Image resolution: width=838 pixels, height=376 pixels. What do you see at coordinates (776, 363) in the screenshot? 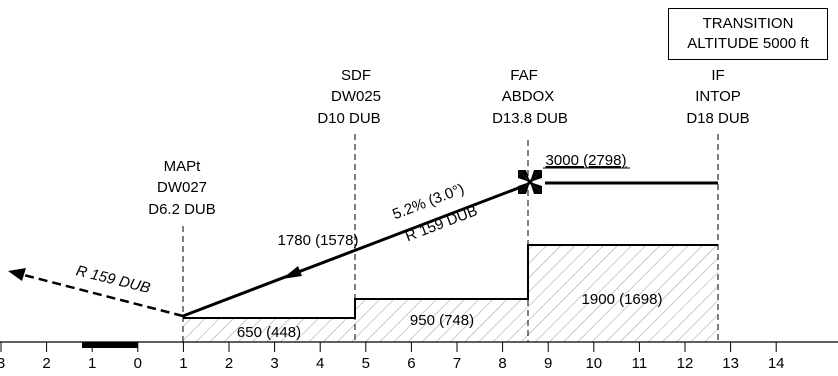
I see `distance-tick-label: 14` at bounding box center [776, 363].